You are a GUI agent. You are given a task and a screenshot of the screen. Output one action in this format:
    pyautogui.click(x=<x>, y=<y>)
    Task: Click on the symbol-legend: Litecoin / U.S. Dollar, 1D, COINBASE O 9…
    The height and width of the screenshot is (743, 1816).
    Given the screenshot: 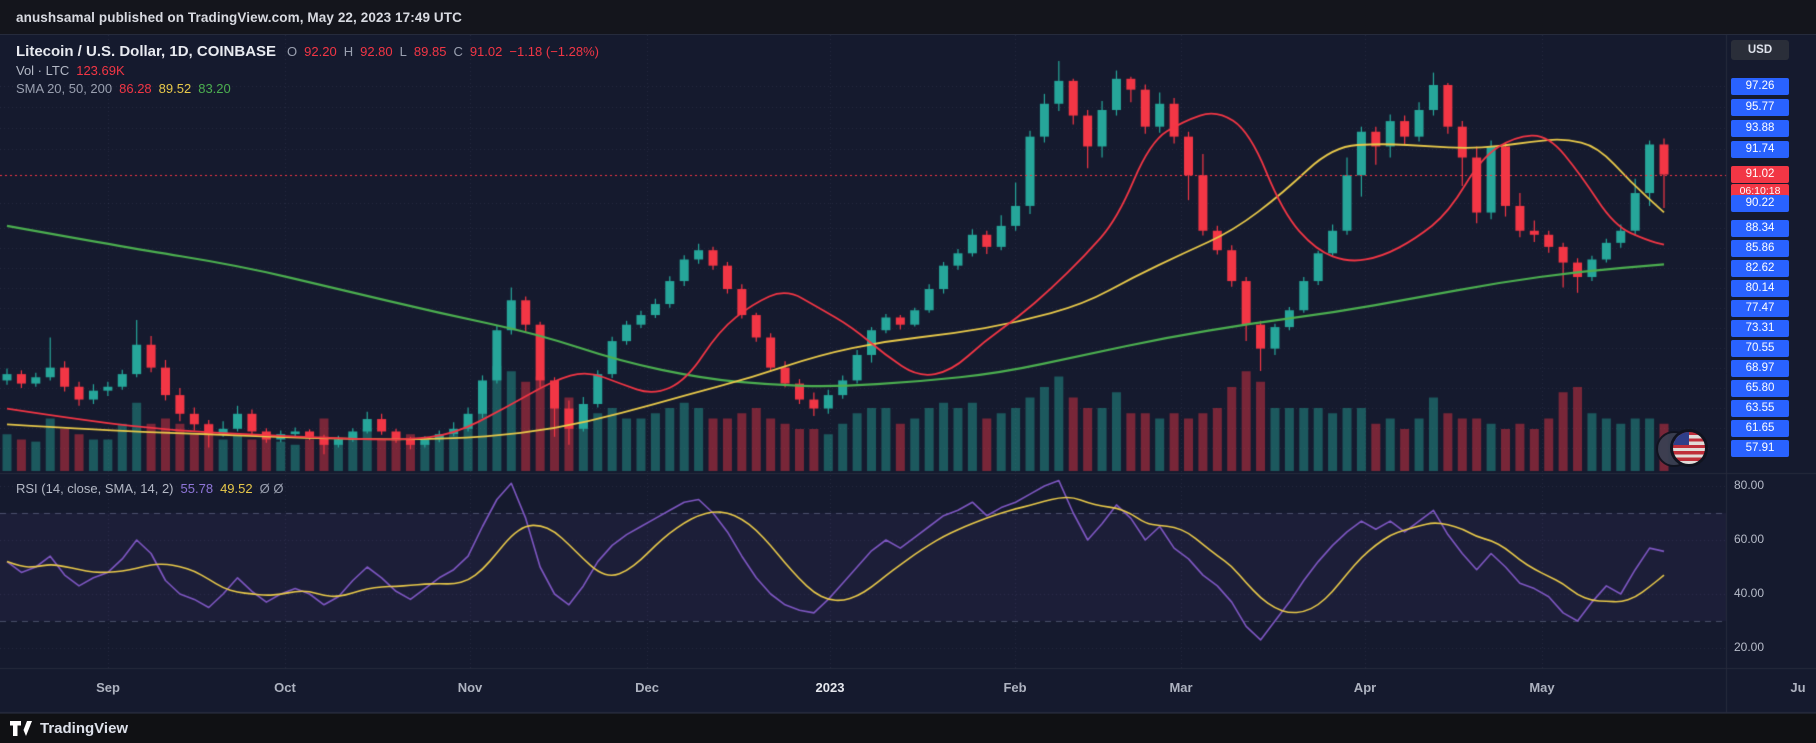 What is the action you would take?
    pyautogui.click(x=307, y=51)
    